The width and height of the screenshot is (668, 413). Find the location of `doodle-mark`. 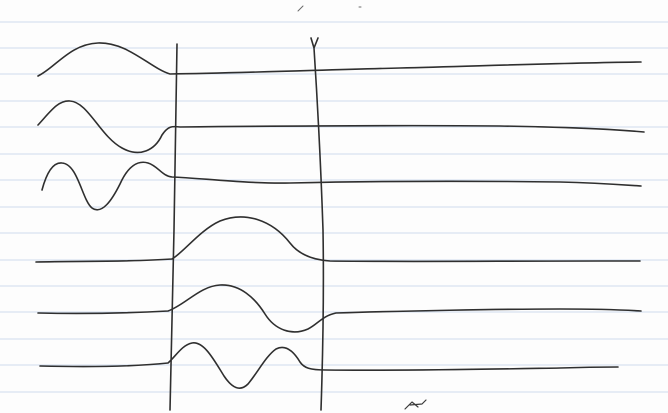

doodle-mark is located at coordinates (415, 404).